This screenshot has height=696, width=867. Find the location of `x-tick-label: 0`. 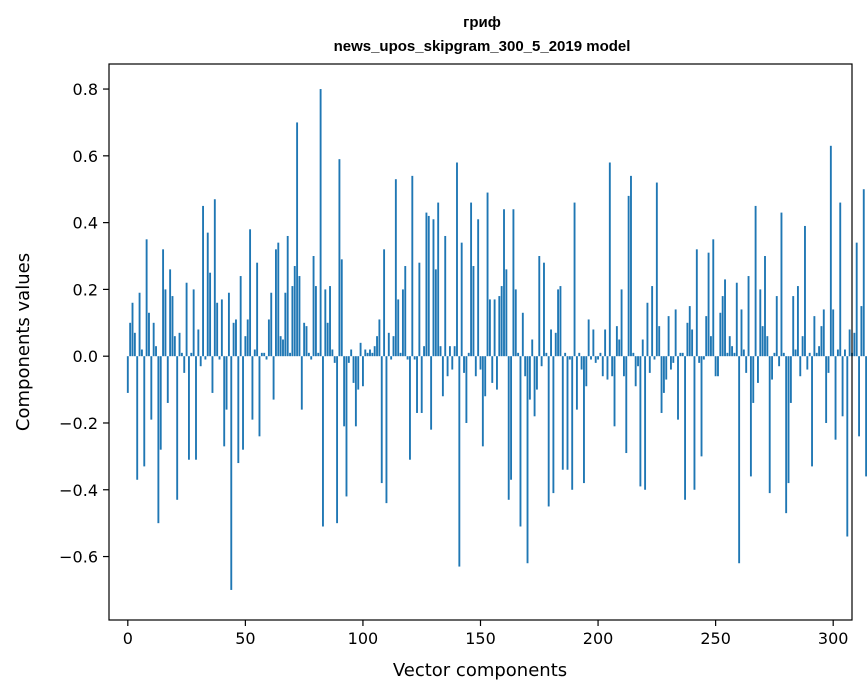

x-tick-label: 0 is located at coordinates (128, 638).